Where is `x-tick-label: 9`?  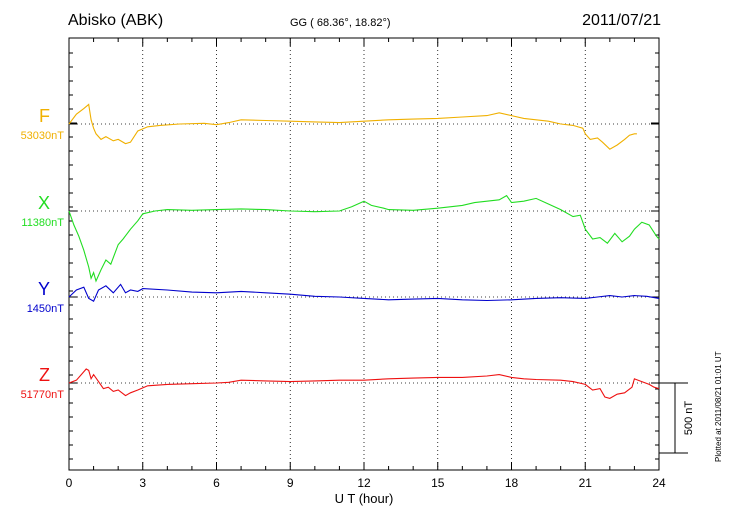
x-tick-label: 9 is located at coordinates (290, 483).